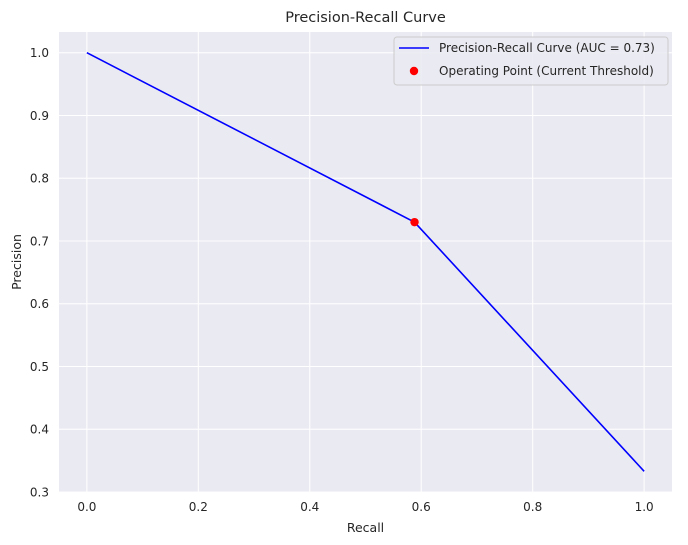  I want to click on x-tick-label: 0.4, so click(309, 507).